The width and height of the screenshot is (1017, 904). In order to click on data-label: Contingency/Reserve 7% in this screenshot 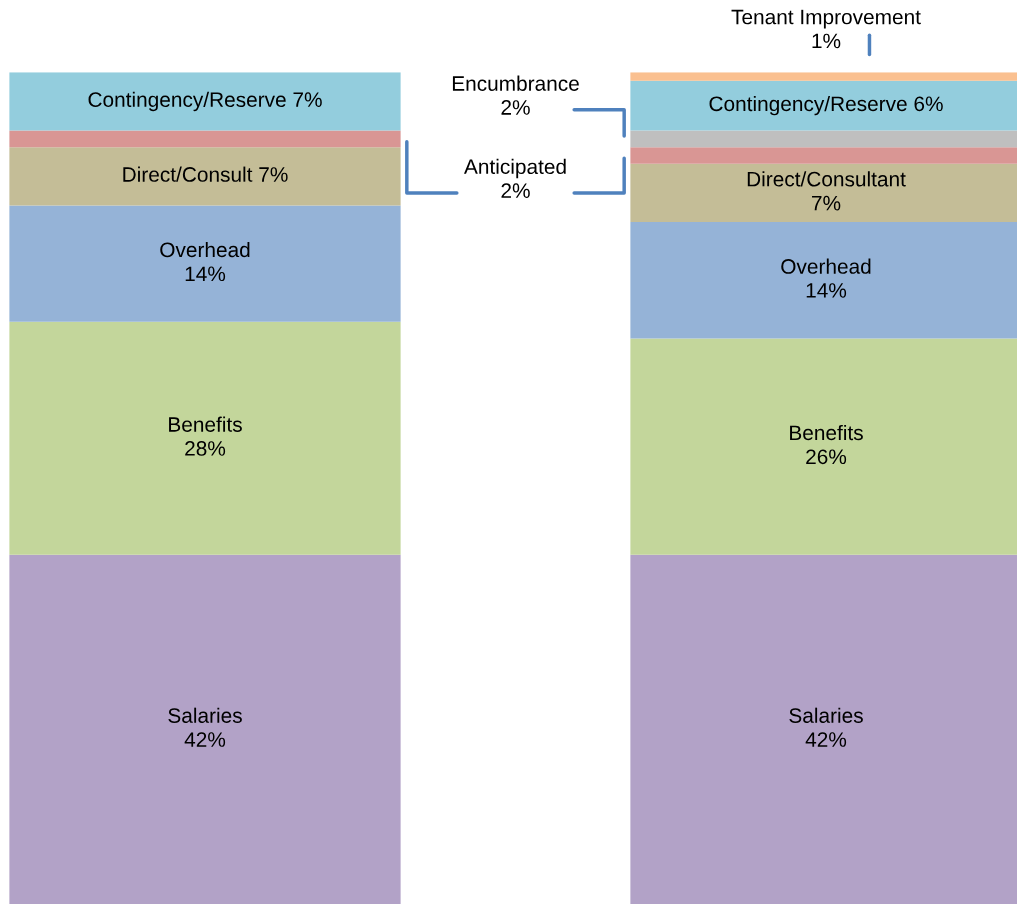, I will do `click(205, 101)`.